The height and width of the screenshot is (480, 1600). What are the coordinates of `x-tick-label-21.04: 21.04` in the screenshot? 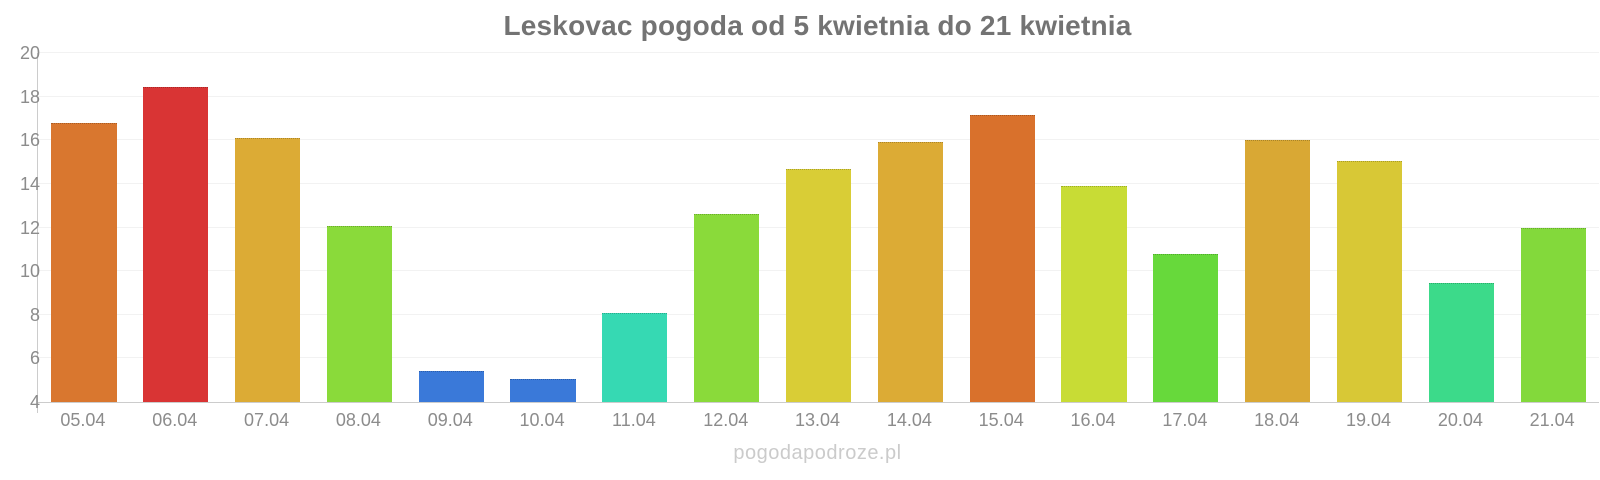 It's located at (1552, 420).